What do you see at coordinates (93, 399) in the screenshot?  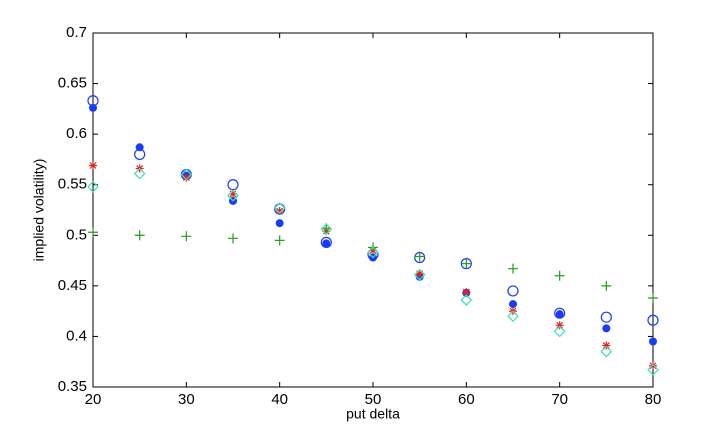 I see `x-tick-label: 20` at bounding box center [93, 399].